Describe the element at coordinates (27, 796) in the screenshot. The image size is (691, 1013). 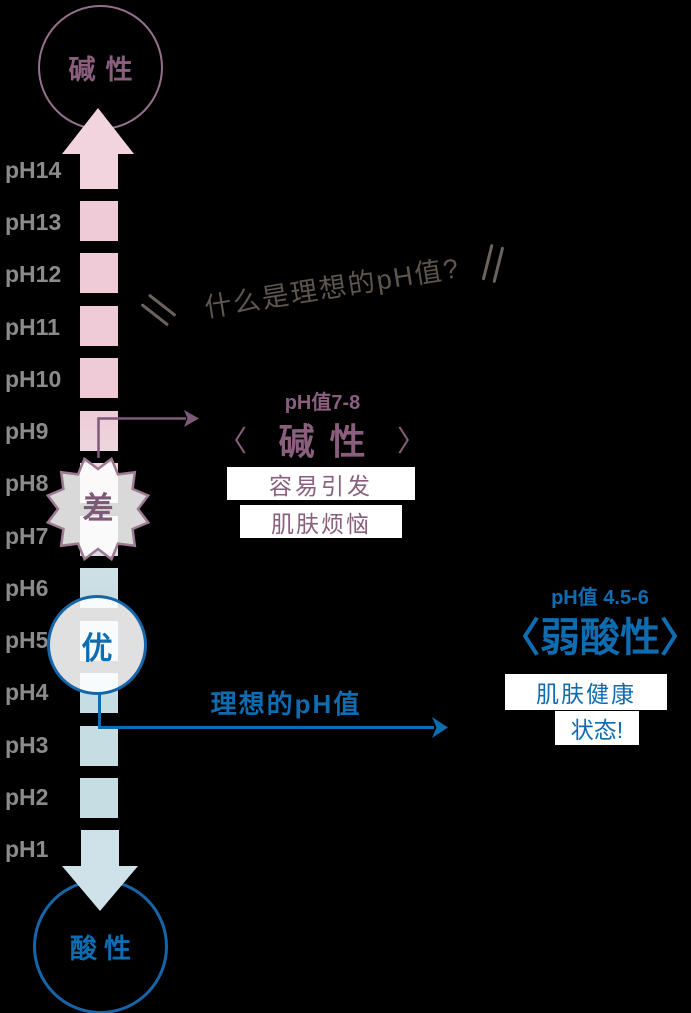
I see `ph-label-ph2: pH2` at that location.